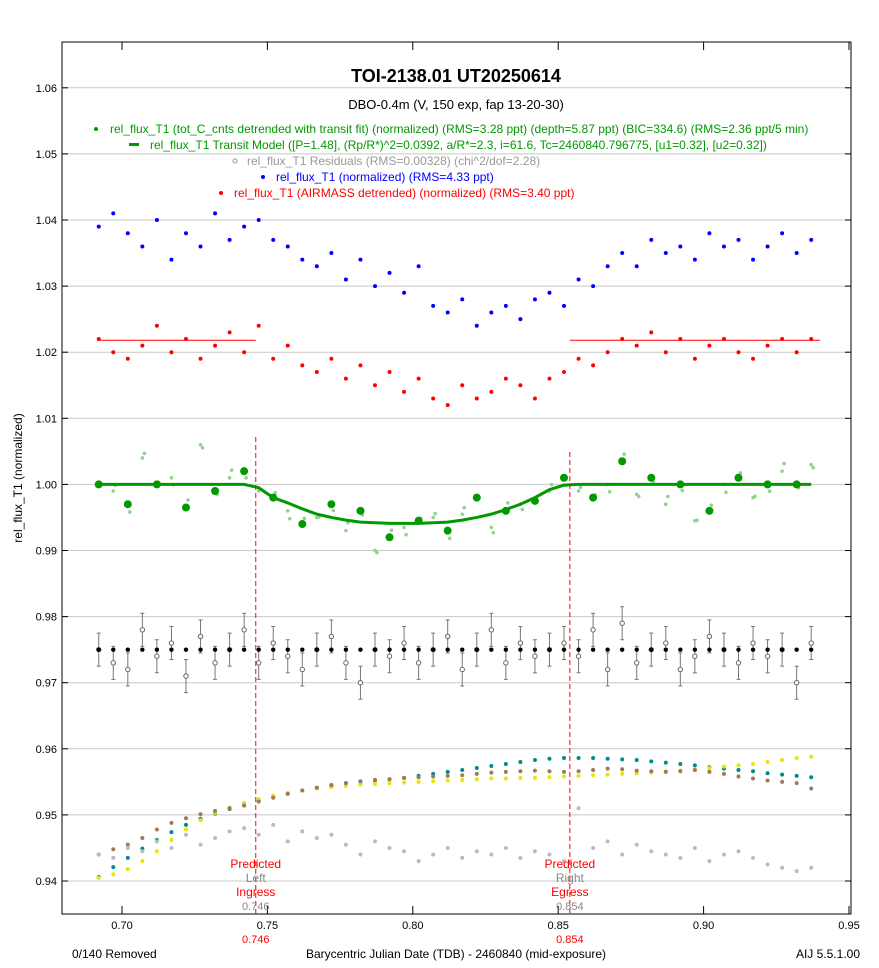 This screenshot has height=968, width=879. I want to click on y-tick-label: 0.96, so click(46, 750).